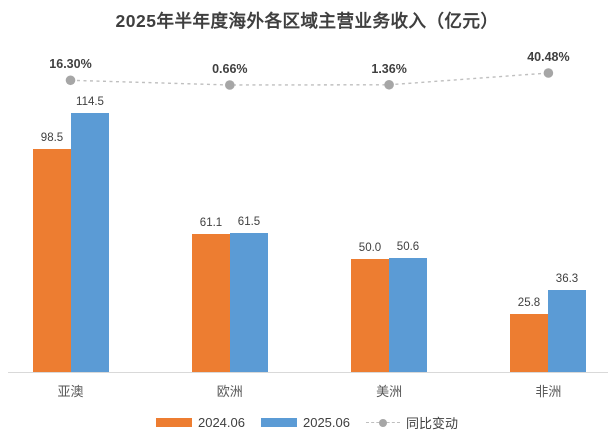 The height and width of the screenshot is (435, 614). What do you see at coordinates (370, 248) in the screenshot?
I see `bar-value-label: 50.0` at bounding box center [370, 248].